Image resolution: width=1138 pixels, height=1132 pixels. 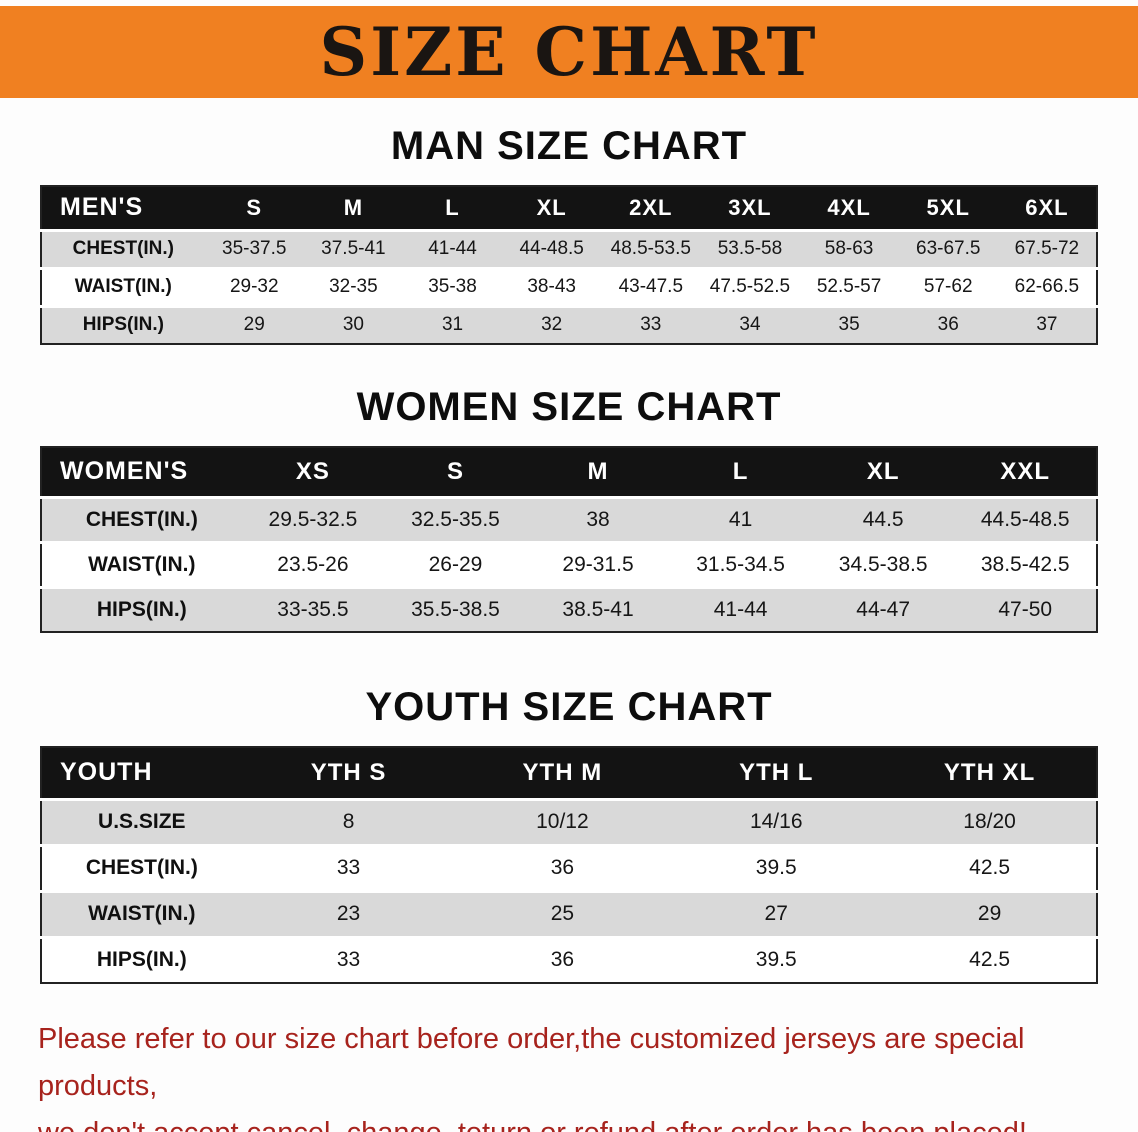 What do you see at coordinates (353, 248) in the screenshot?
I see `size-value-cell: 37.5-41` at bounding box center [353, 248].